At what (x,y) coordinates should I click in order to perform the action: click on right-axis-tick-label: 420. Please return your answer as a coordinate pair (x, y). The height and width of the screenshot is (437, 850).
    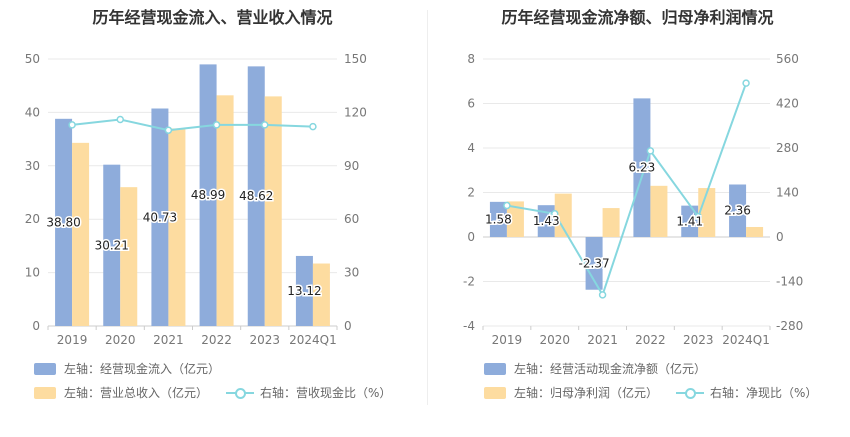
    Looking at the image, I should click on (787, 104).